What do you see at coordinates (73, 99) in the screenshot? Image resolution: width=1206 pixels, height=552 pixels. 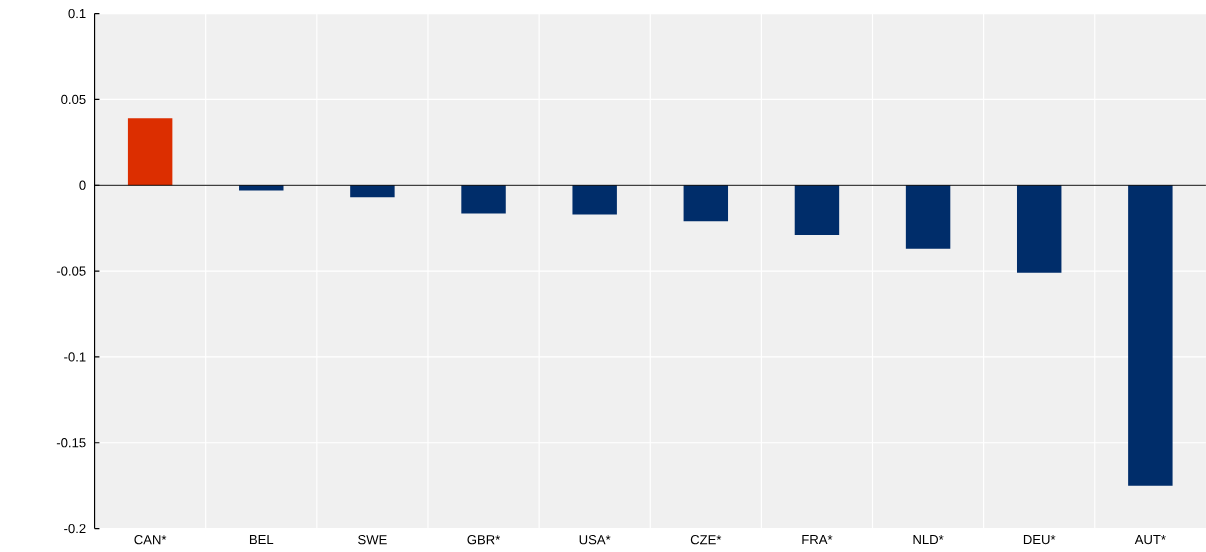 I see `y-tick-label: 0.05` at bounding box center [73, 99].